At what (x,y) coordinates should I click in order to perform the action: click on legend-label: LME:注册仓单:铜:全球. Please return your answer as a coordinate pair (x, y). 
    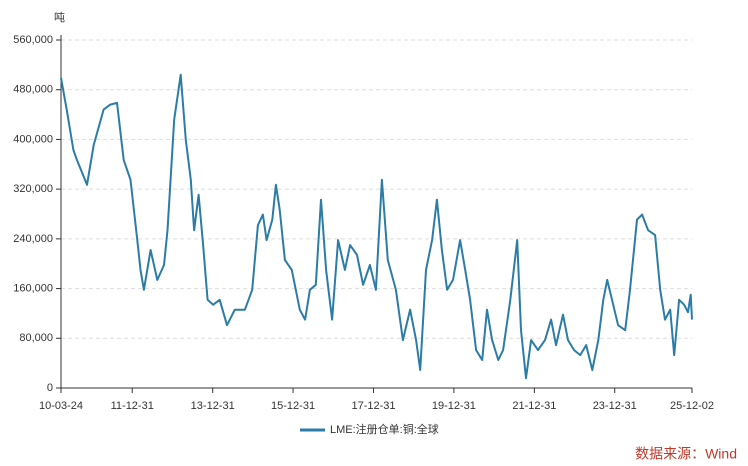
    Looking at the image, I should click on (384, 429).